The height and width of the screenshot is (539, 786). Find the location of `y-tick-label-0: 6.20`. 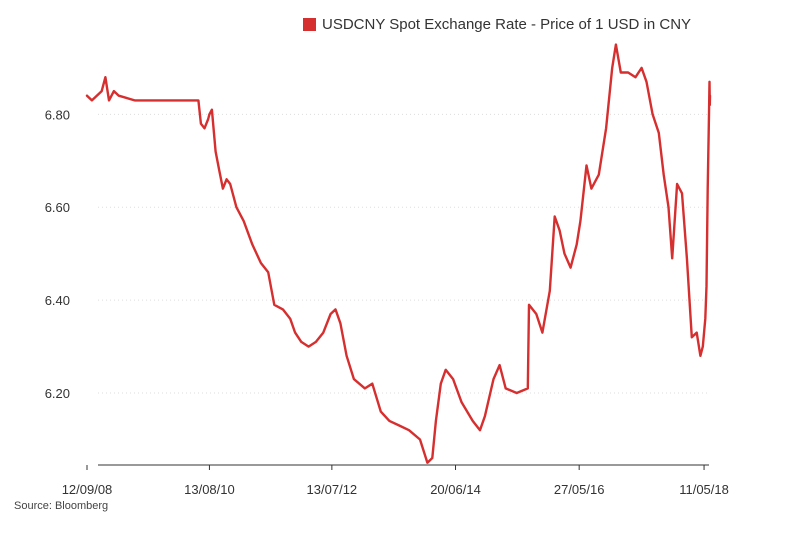

y-tick-label-0: 6.20 is located at coordinates (57, 393).